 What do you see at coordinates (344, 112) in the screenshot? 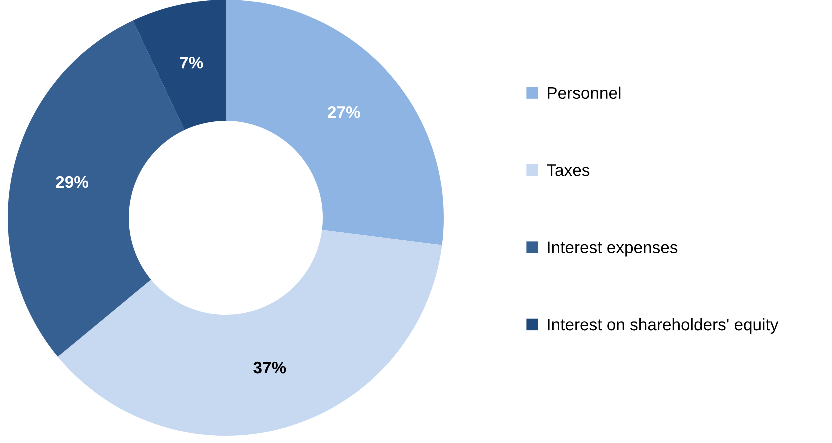
I see `data-label: 27%` at bounding box center [344, 112].